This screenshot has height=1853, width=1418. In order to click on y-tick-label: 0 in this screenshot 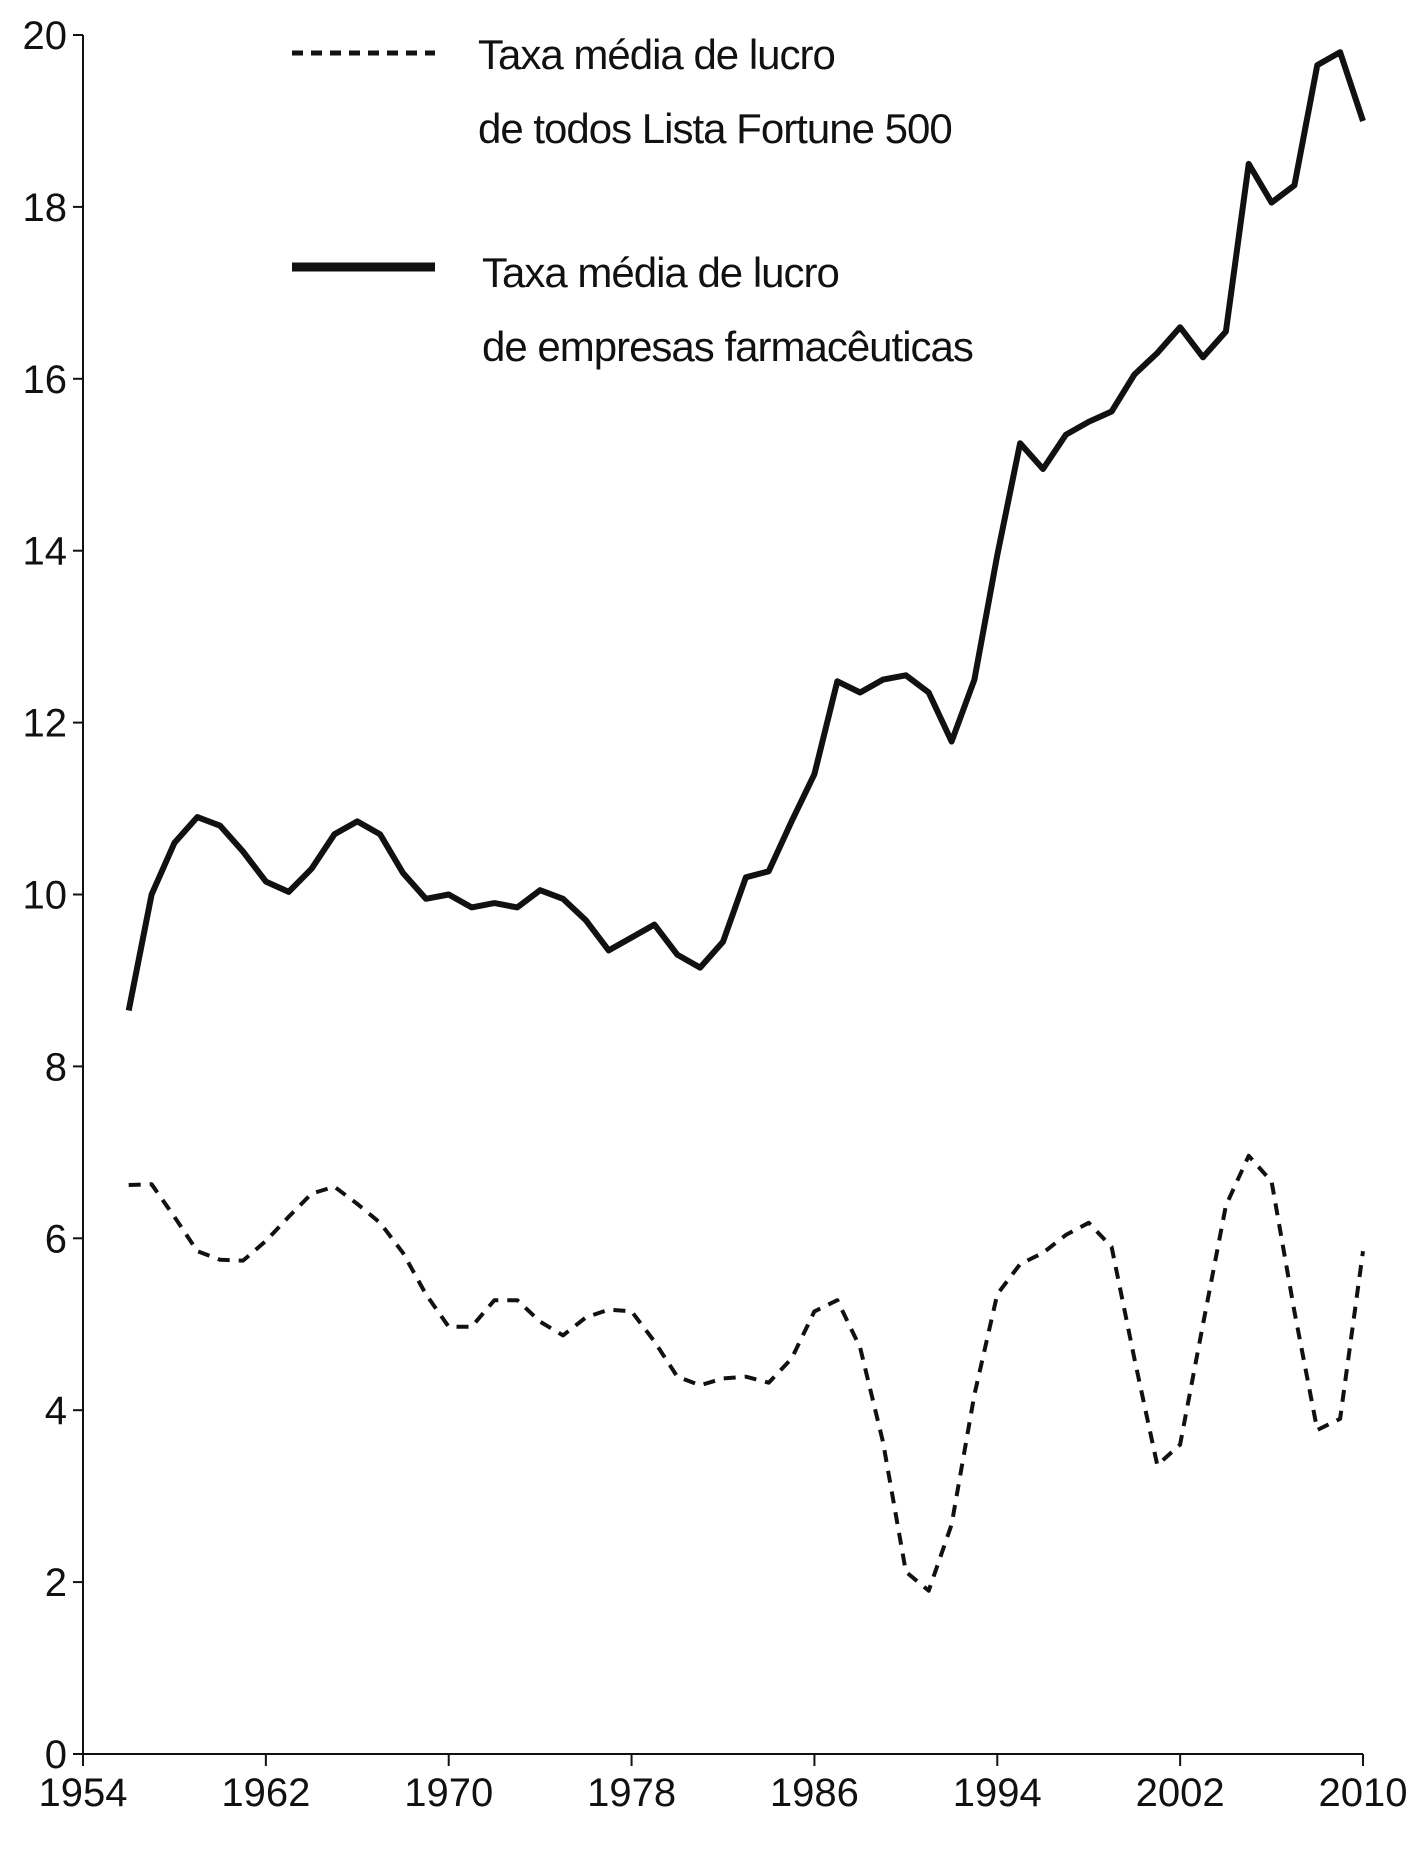, I will do `click(56, 1755)`.